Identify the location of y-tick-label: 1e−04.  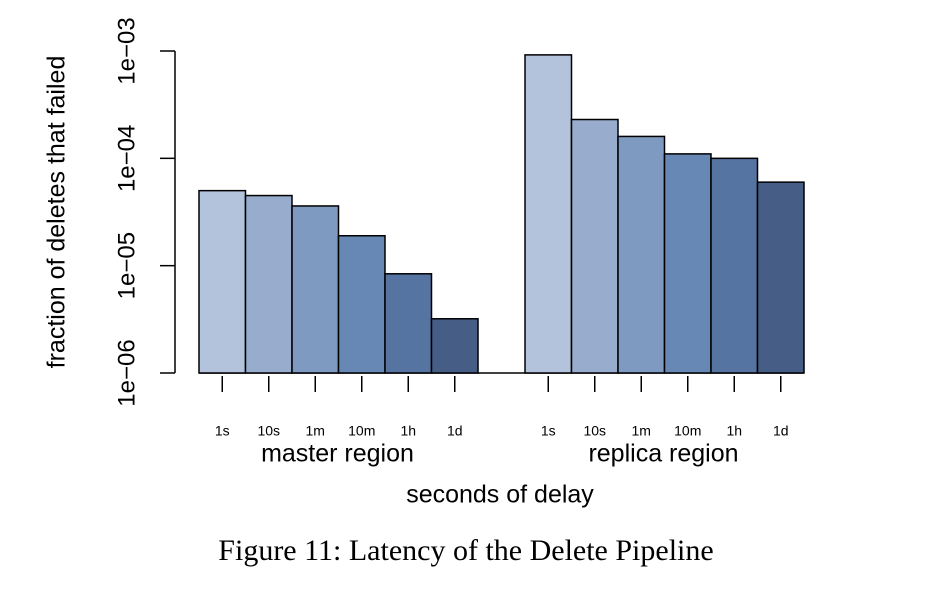
(126, 158).